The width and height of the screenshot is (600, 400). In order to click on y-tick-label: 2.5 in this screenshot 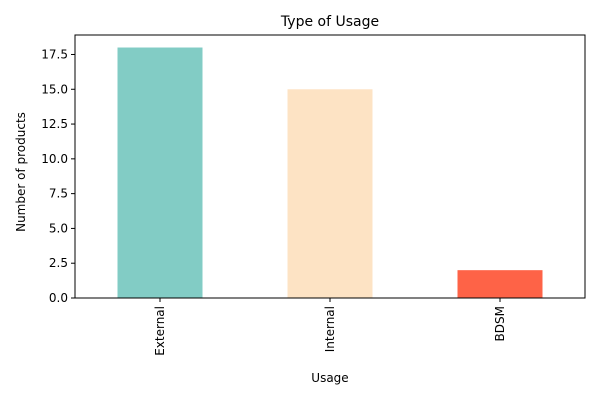, I will do `click(58, 263)`.